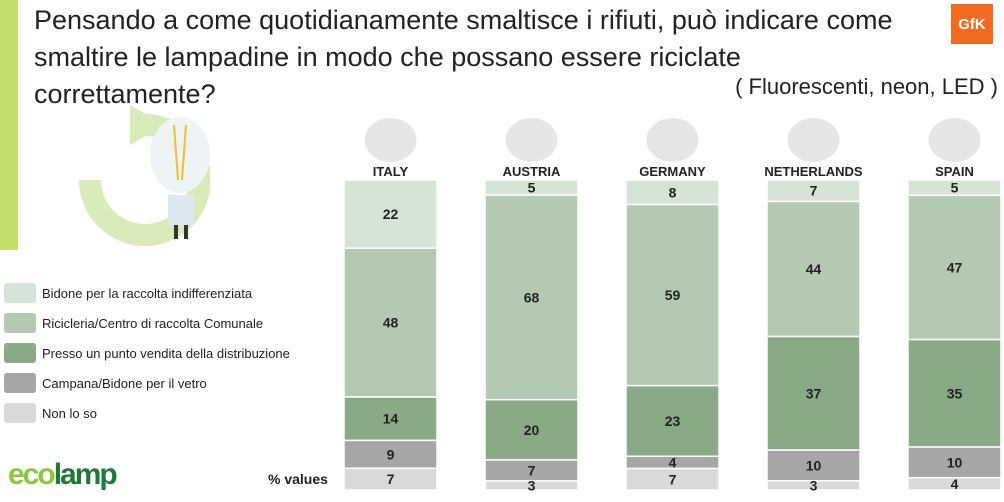 This screenshot has width=1004, height=502. What do you see at coordinates (124, 383) in the screenshot?
I see `legend-label: Campana/Bidone per il vetro` at bounding box center [124, 383].